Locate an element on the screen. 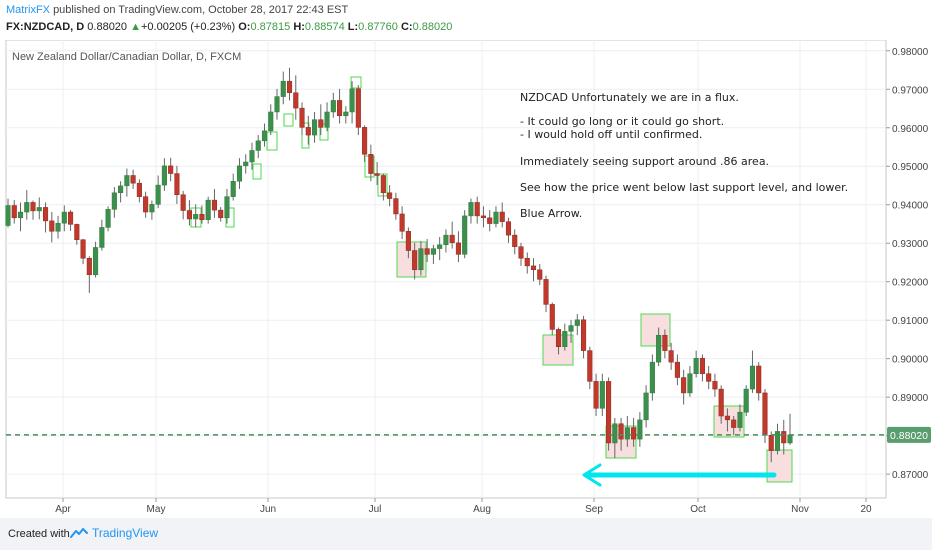  y-tick-label: 0.92000 is located at coordinates (910, 283).